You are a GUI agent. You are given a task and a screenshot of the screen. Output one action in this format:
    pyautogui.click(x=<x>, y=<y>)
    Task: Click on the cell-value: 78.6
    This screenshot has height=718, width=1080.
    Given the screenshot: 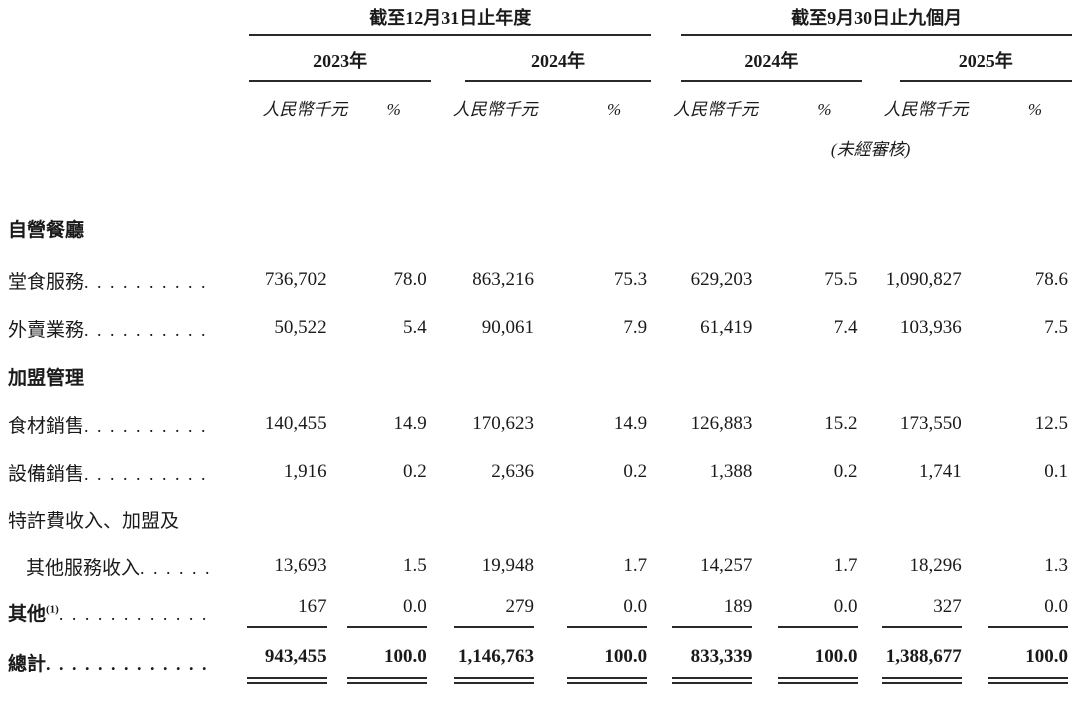 What is the action you would take?
    pyautogui.click(x=1051, y=279)
    